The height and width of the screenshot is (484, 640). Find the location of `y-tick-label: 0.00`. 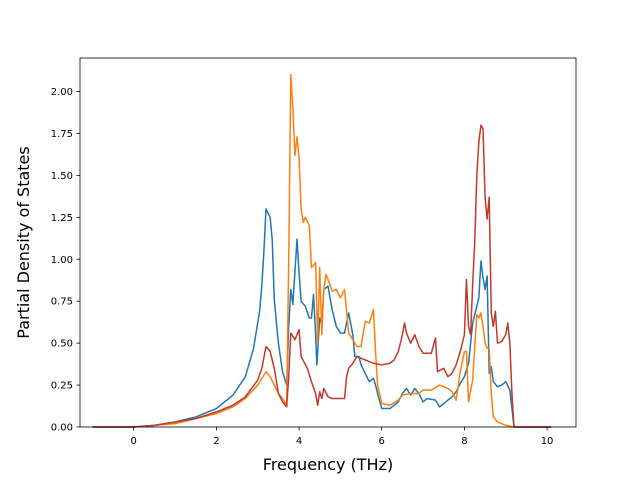

y-tick-label: 0.00 is located at coordinates (62, 428).